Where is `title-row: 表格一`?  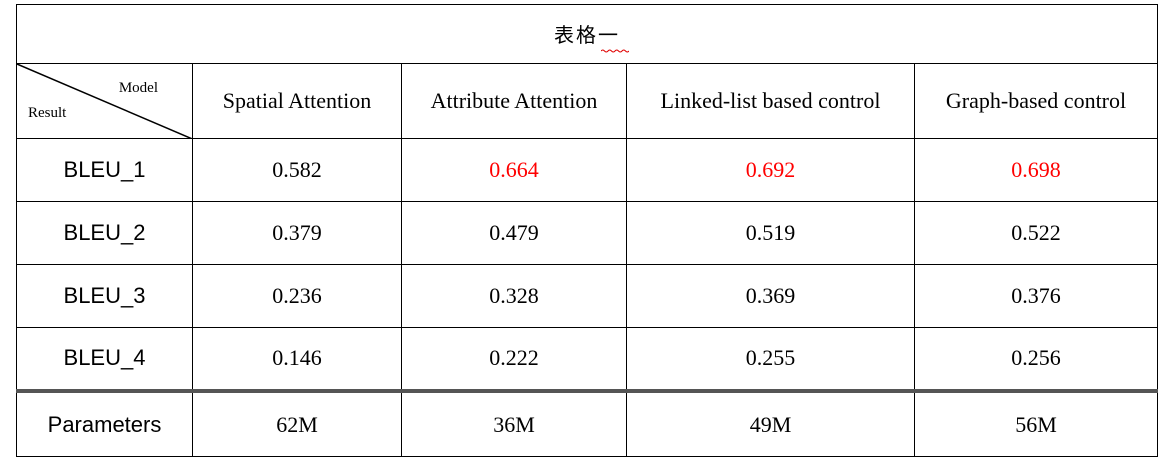
title-row: 表格一 is located at coordinates (587, 34).